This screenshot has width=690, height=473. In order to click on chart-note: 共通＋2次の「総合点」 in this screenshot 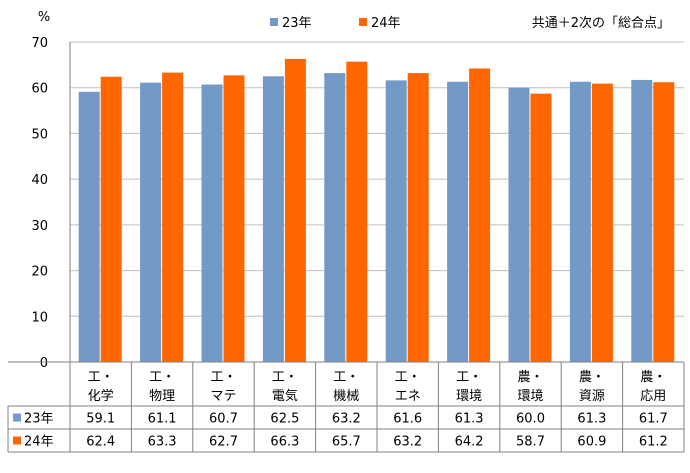, I will do `click(601, 23)`.